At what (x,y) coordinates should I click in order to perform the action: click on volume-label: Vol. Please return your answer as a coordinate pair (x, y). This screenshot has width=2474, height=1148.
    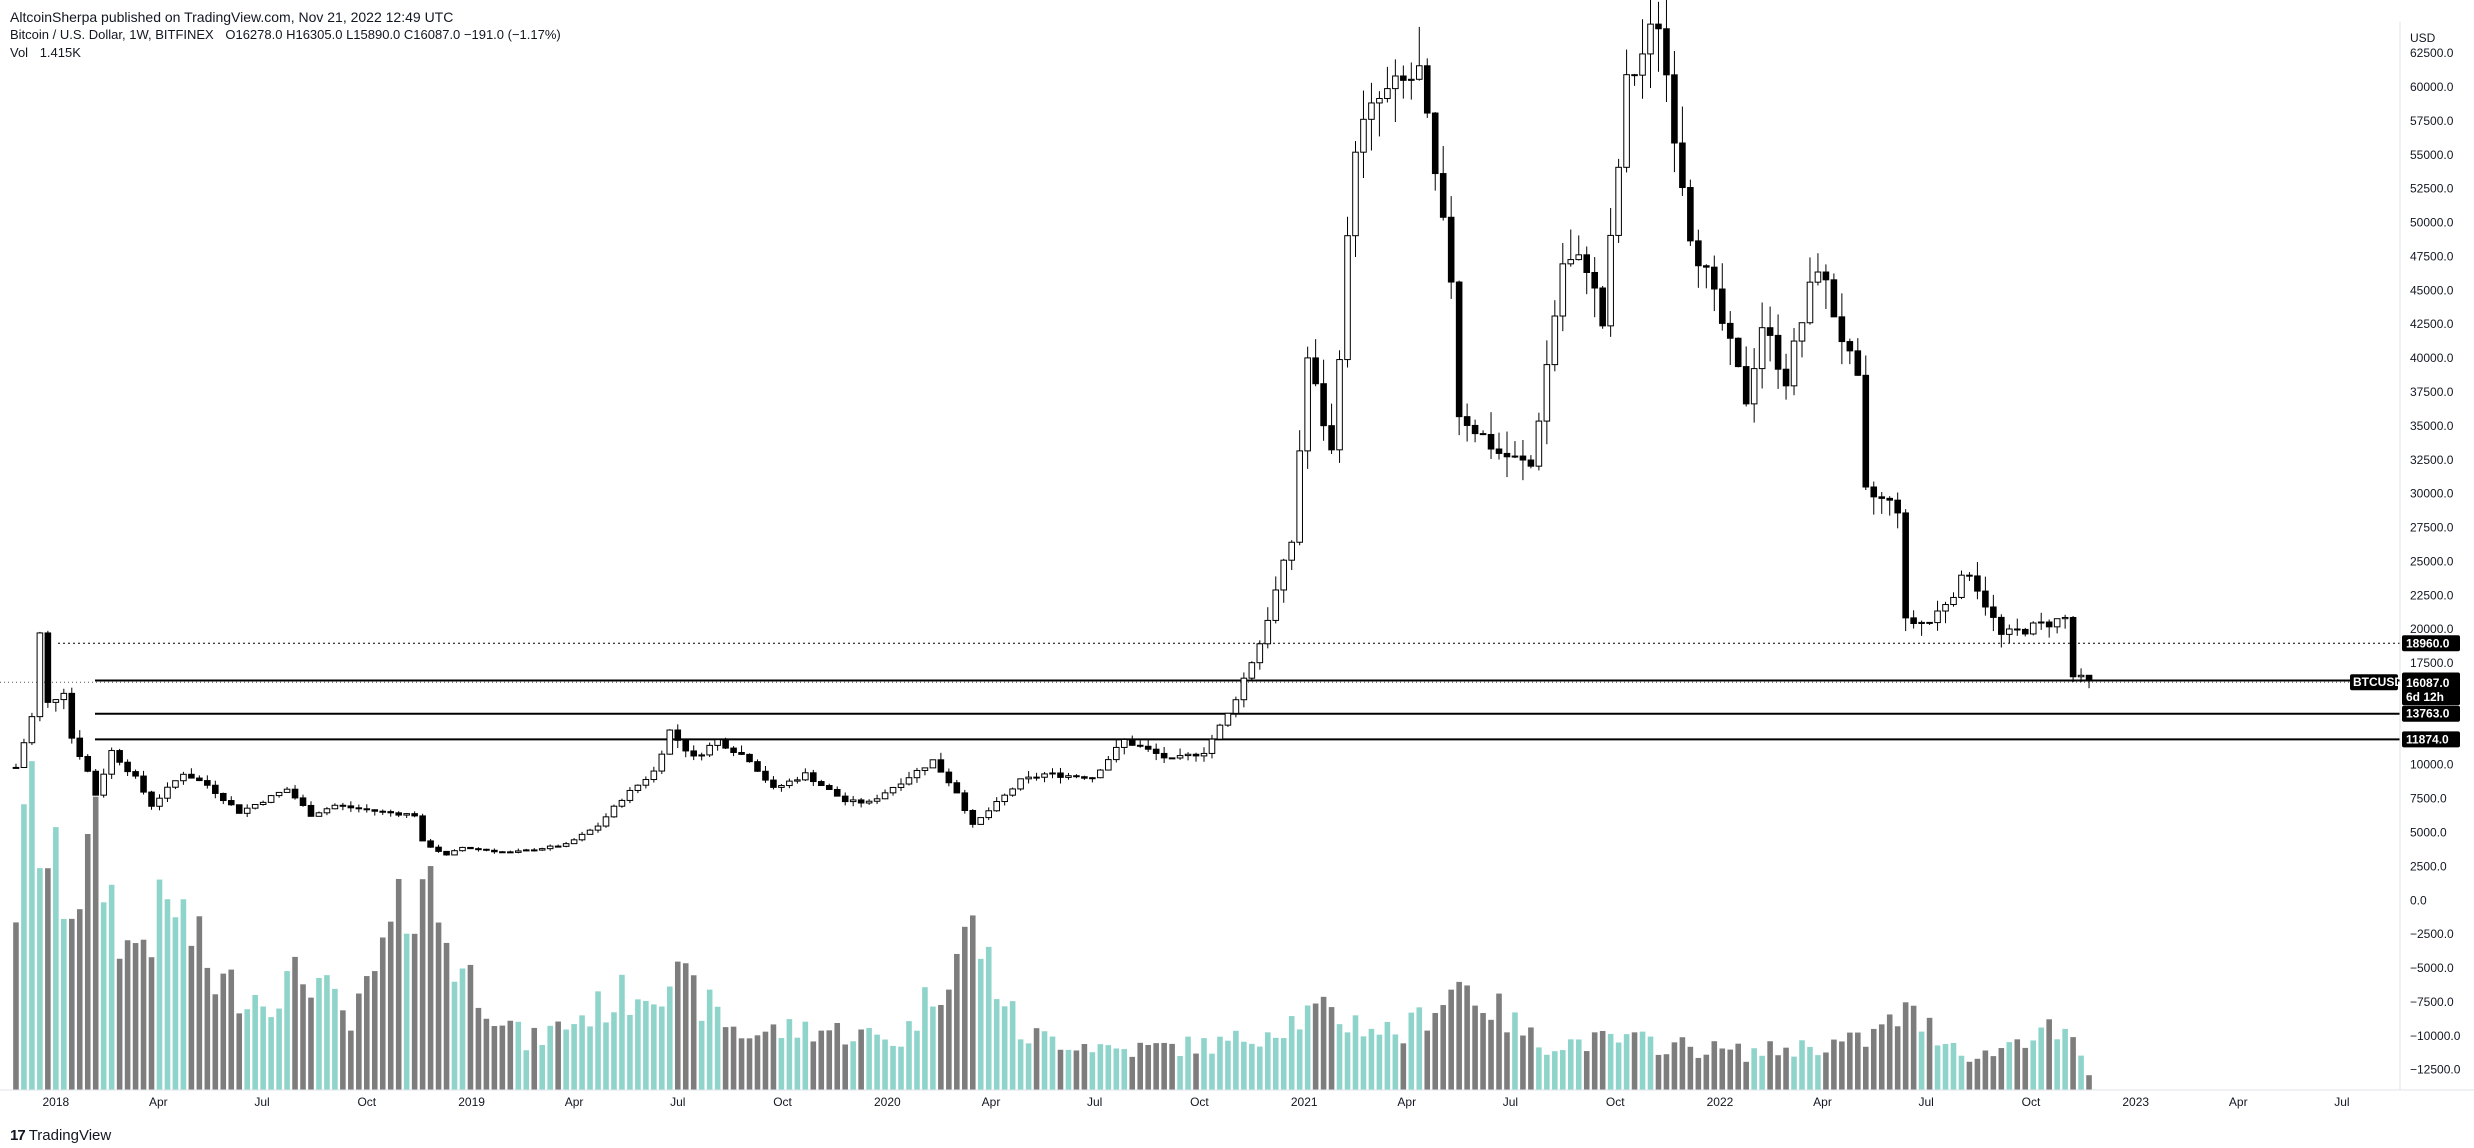
    Looking at the image, I should click on (19, 52).